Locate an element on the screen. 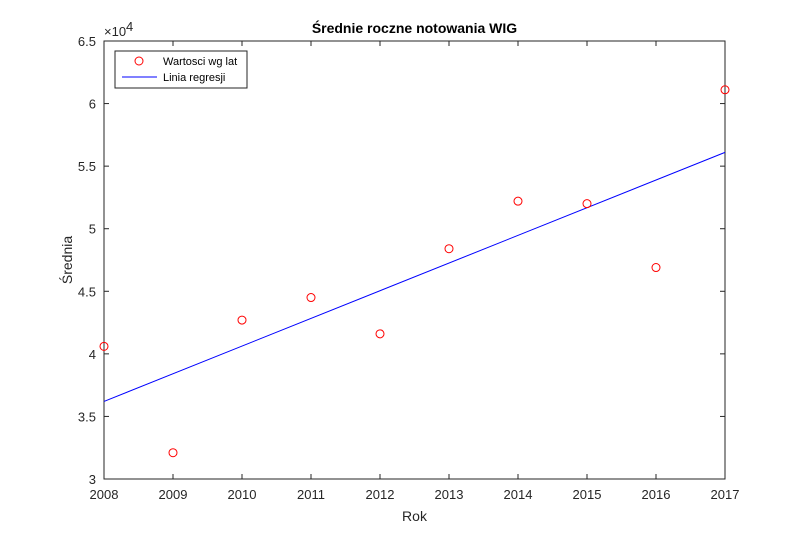 This screenshot has height=538, width=802. y-tick-label: 3 is located at coordinates (92, 479).